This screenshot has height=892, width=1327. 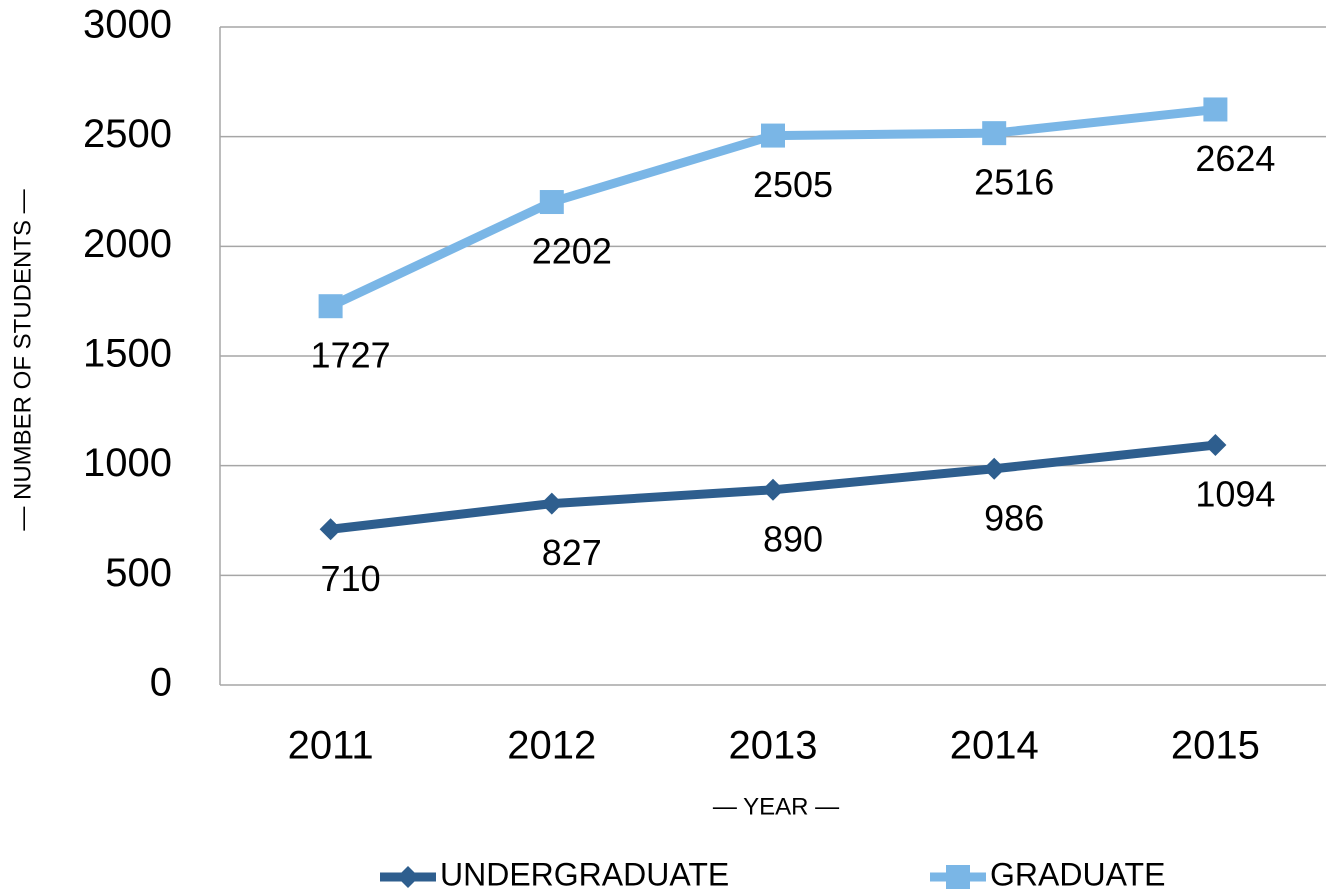 What do you see at coordinates (331, 746) in the screenshot?
I see `x-tick-label: 2011` at bounding box center [331, 746].